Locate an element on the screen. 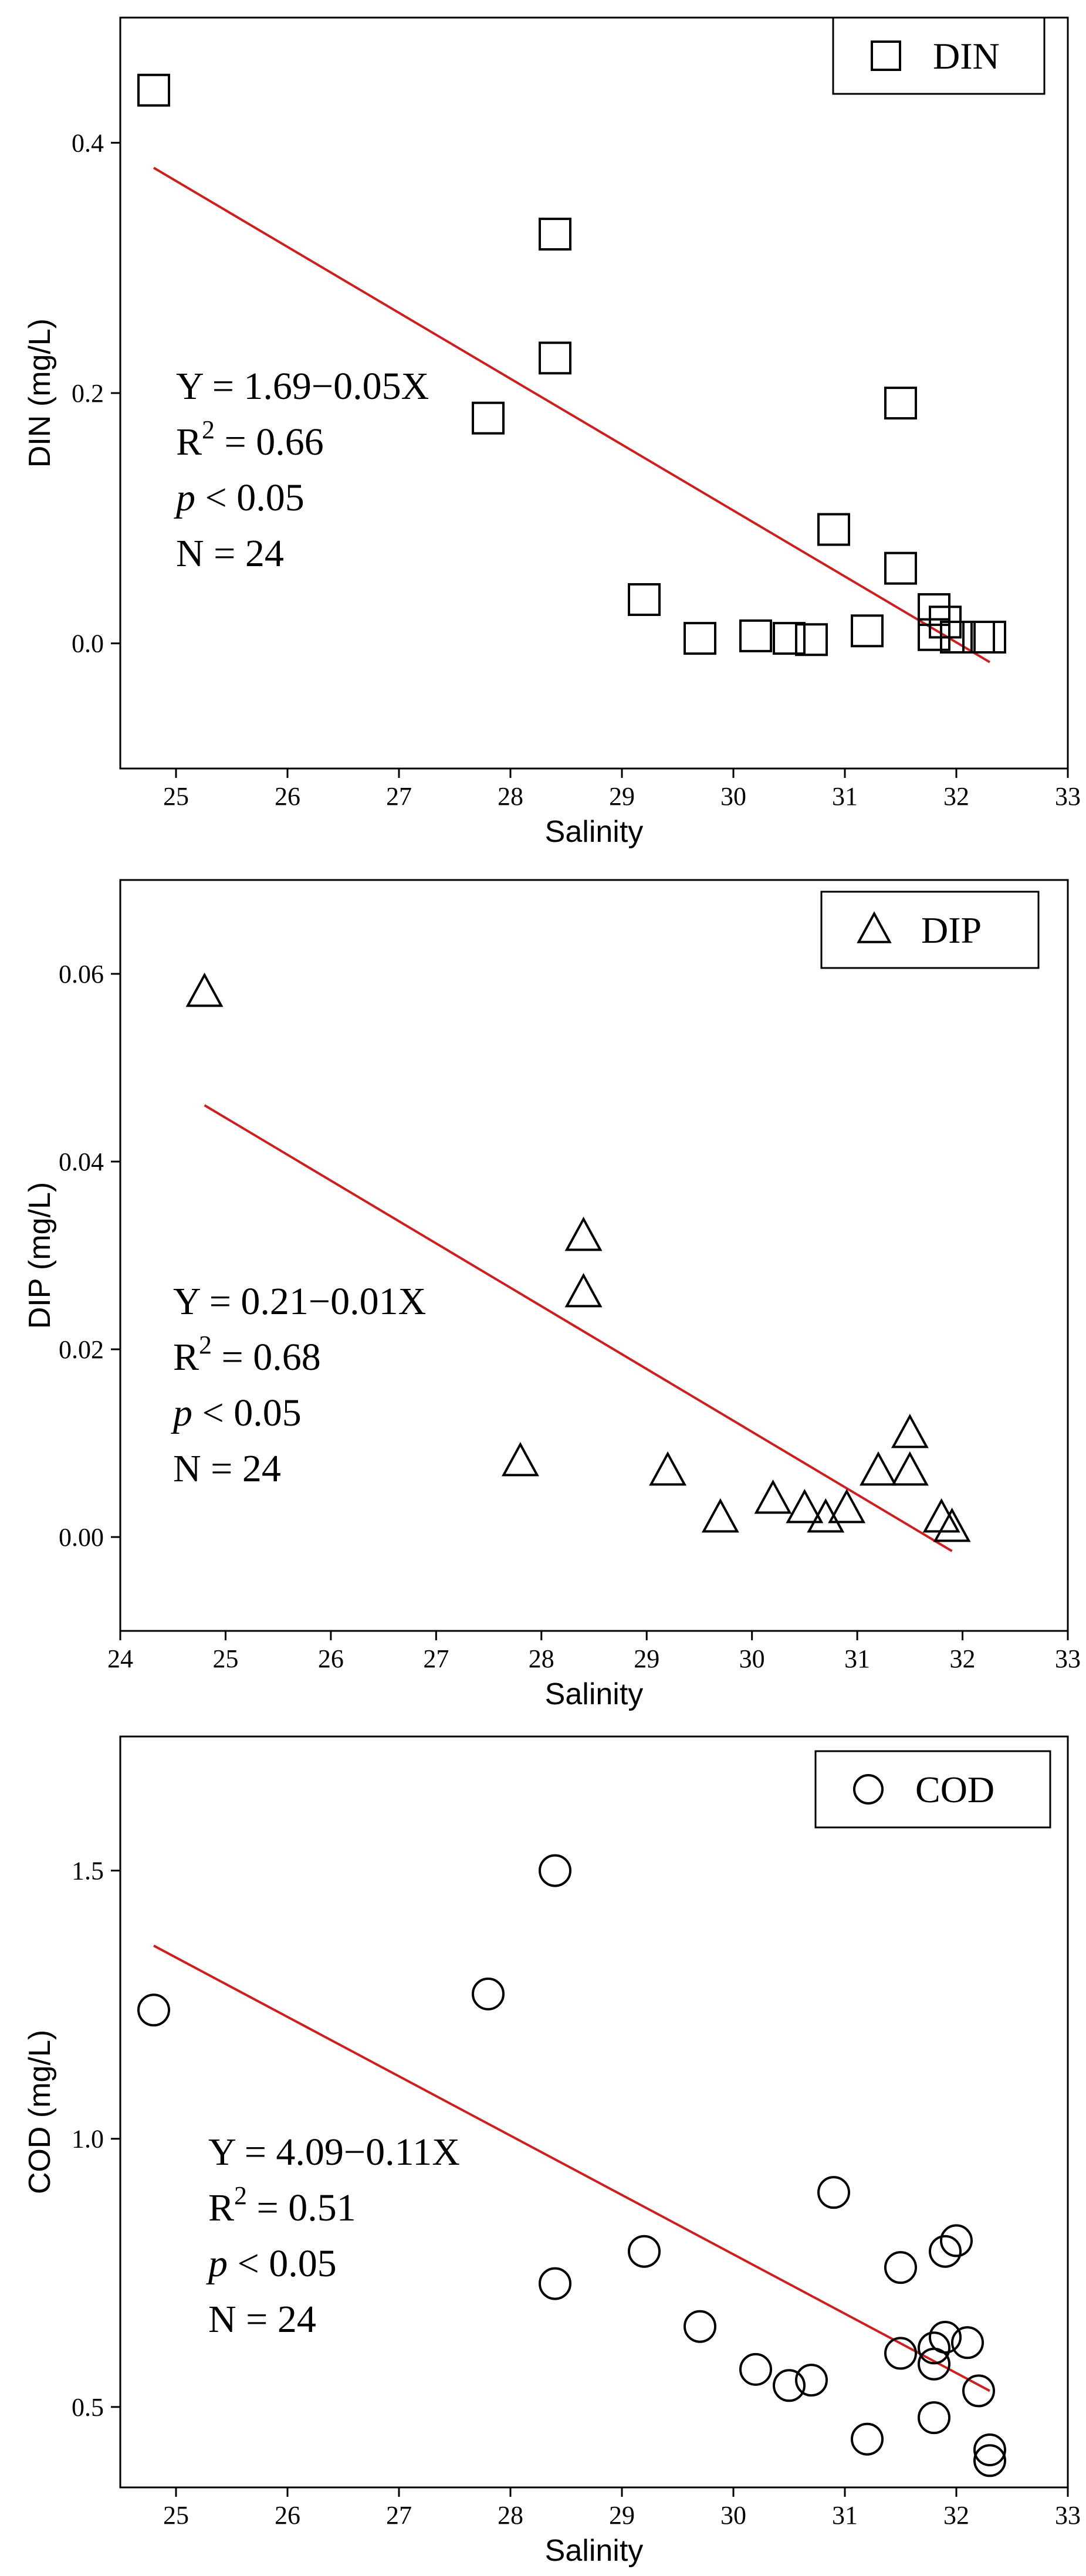 The width and height of the screenshot is (1086, 2576). p-symbol: p is located at coordinates (181, 1413).